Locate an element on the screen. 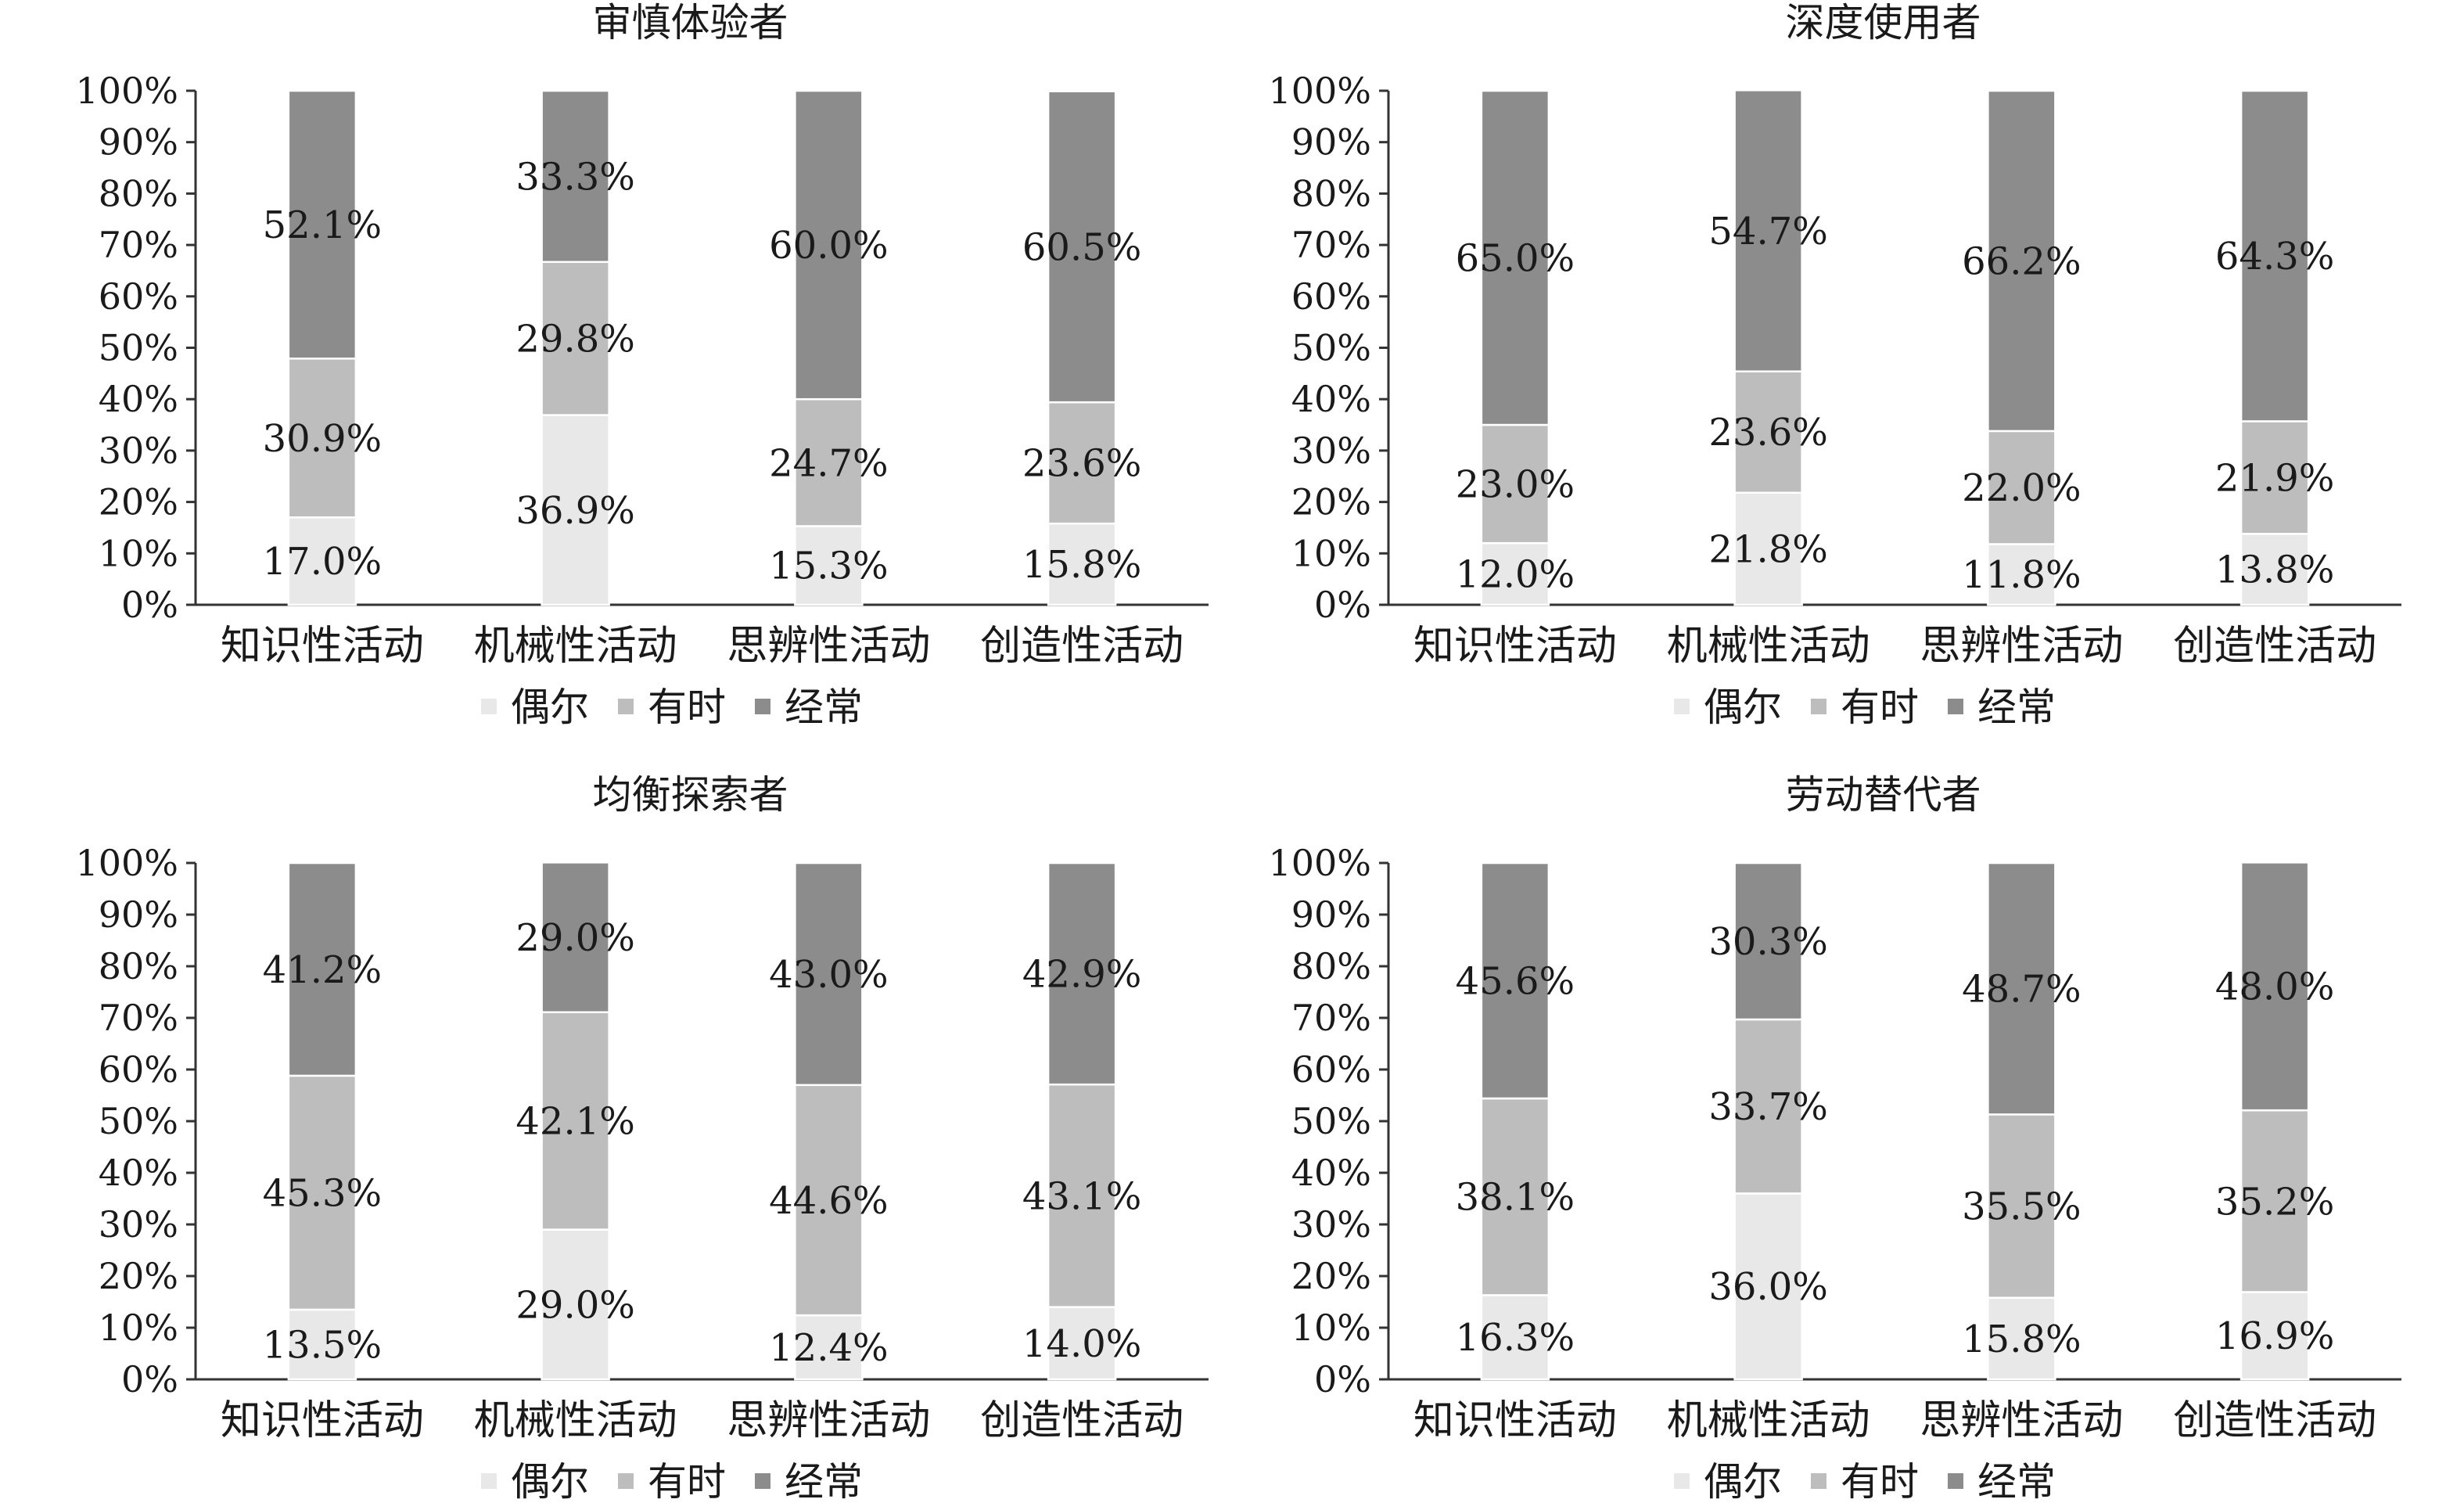 The width and height of the screenshot is (2464, 1510). data-label: 35.5% is located at coordinates (2021, 1207).